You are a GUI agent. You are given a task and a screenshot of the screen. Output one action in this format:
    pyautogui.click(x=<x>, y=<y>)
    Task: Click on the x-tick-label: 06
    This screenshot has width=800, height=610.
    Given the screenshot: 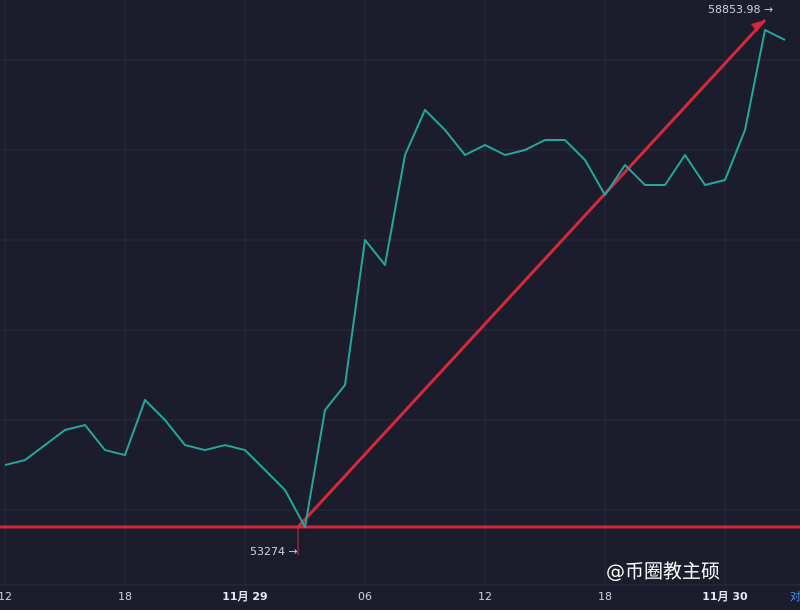 What is the action you would take?
    pyautogui.click(x=365, y=596)
    